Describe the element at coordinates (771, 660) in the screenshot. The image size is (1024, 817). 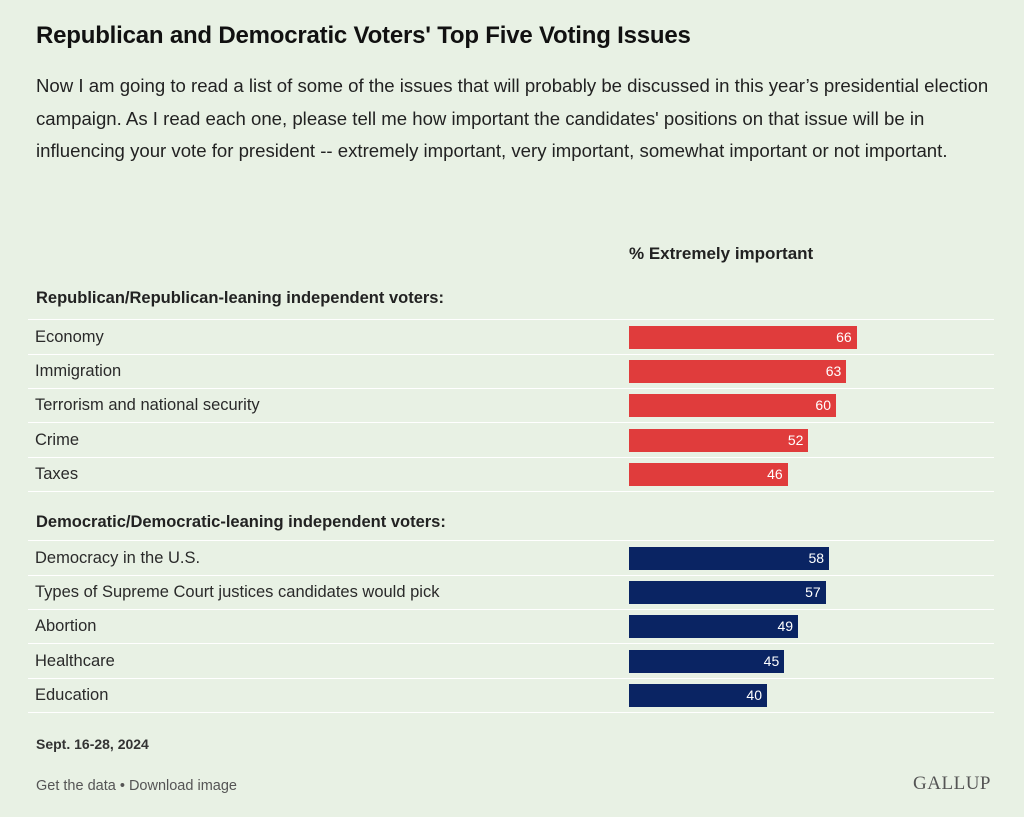
I see `bar-value-label: 45` at that location.